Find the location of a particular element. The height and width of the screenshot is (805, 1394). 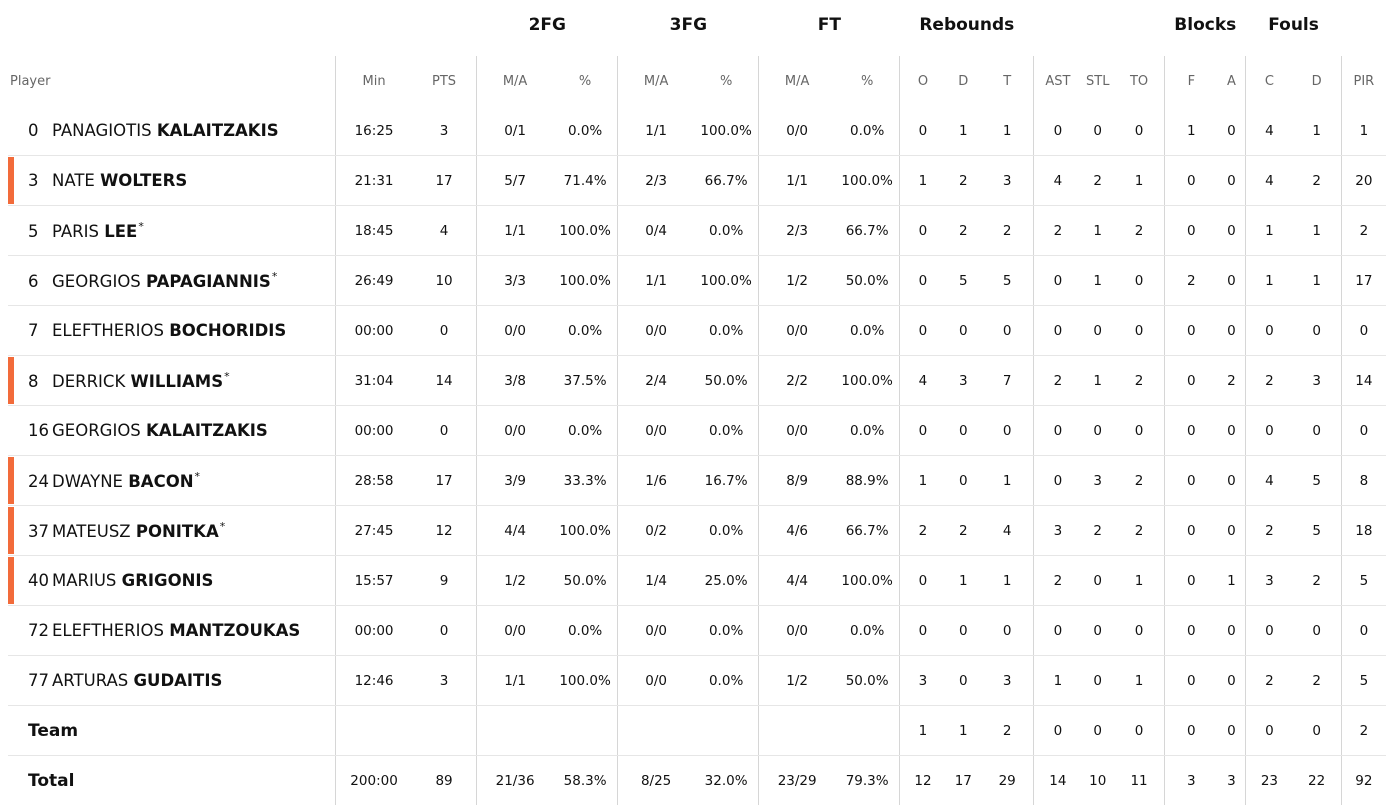

col-header-foul-c: C is located at coordinates (1269, 81).